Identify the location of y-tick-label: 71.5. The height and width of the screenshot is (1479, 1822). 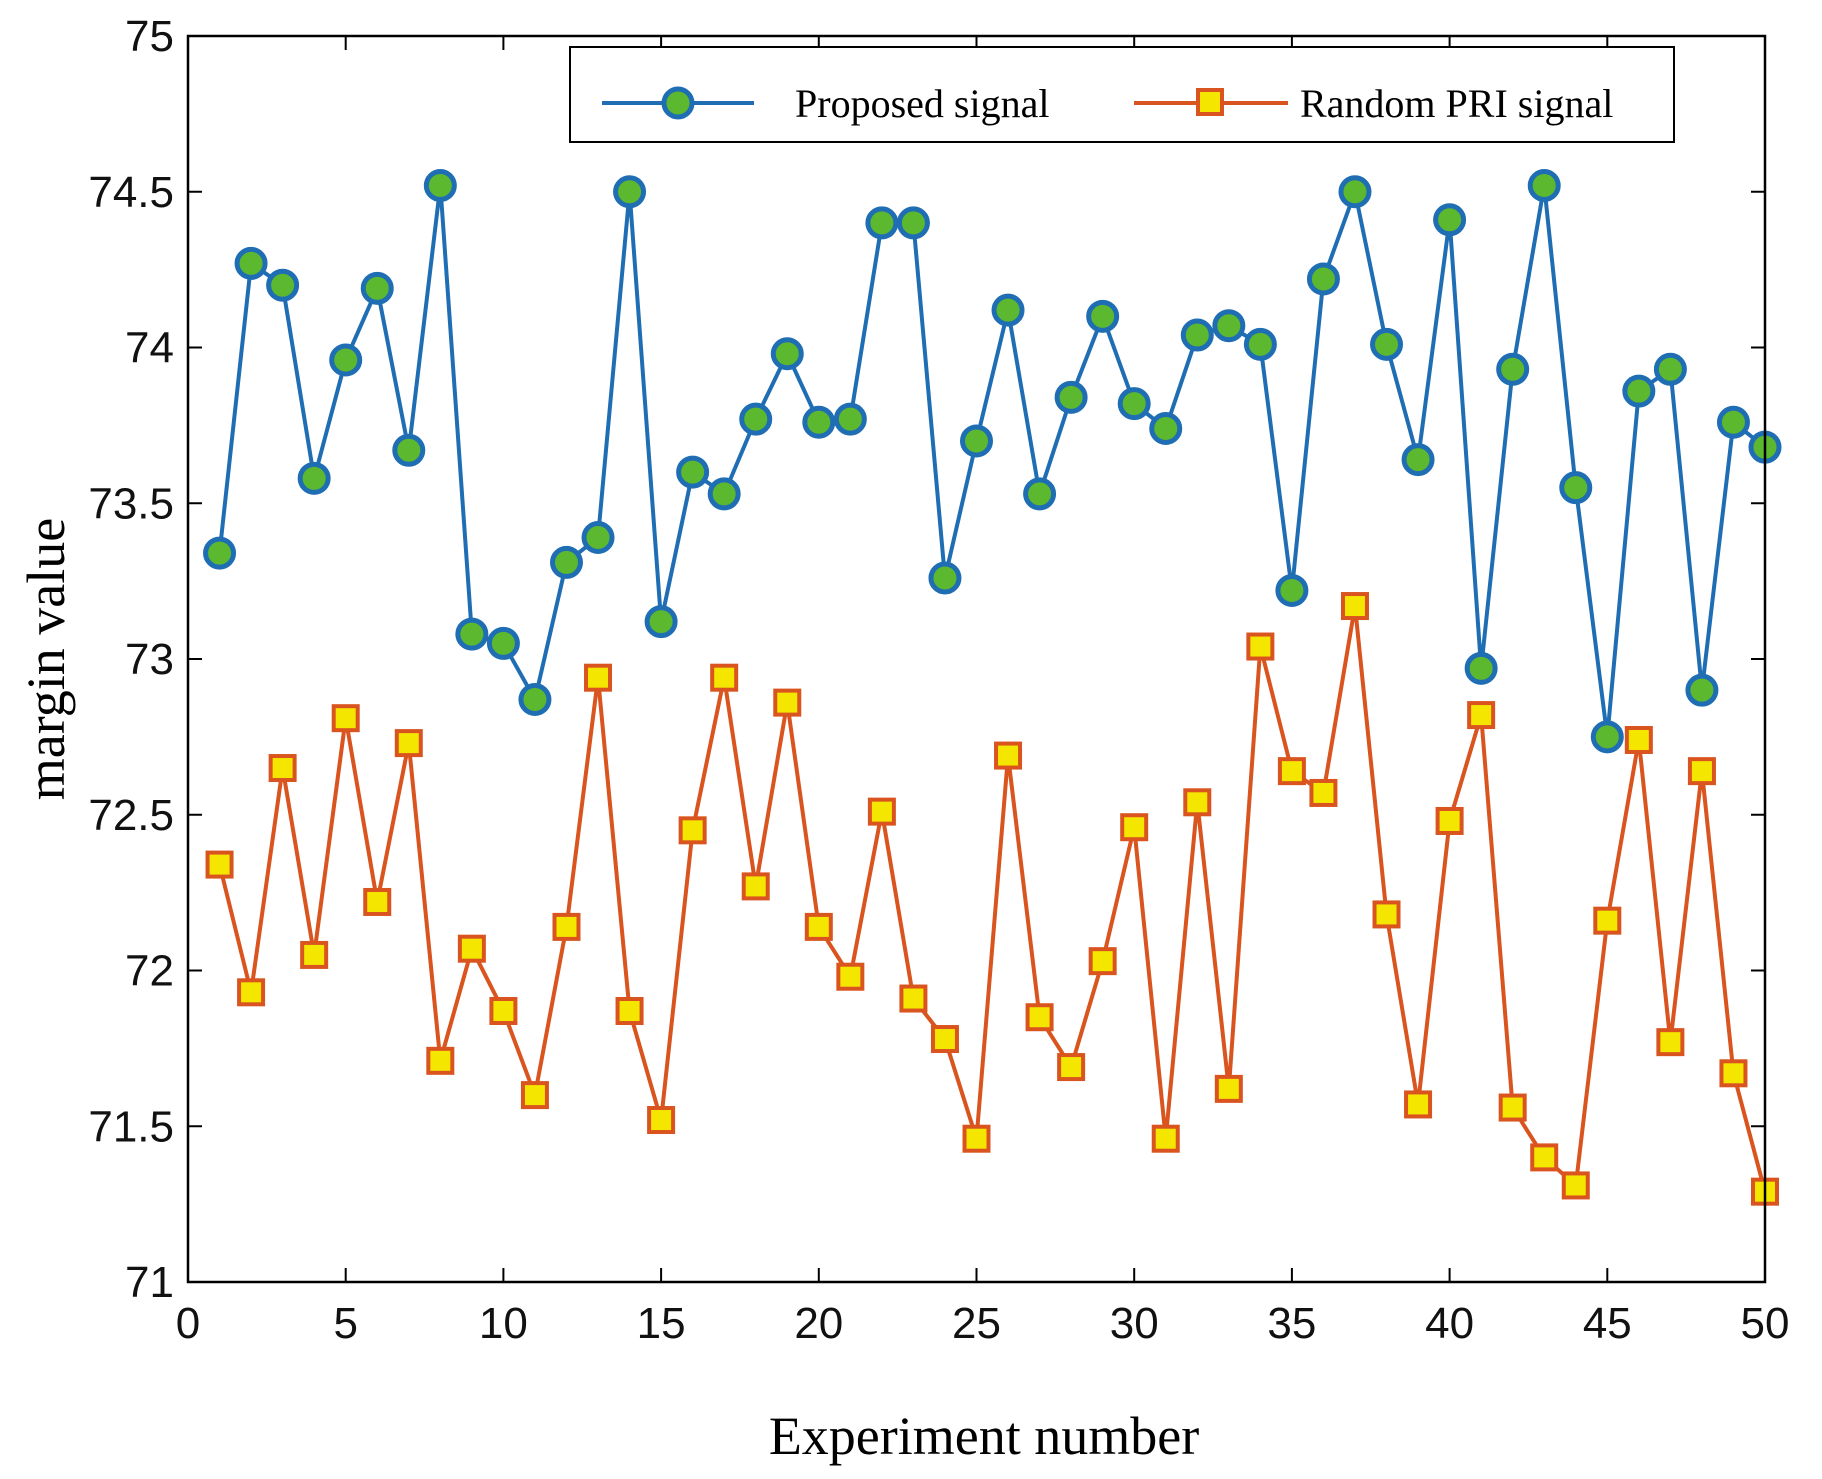
(131, 1126).